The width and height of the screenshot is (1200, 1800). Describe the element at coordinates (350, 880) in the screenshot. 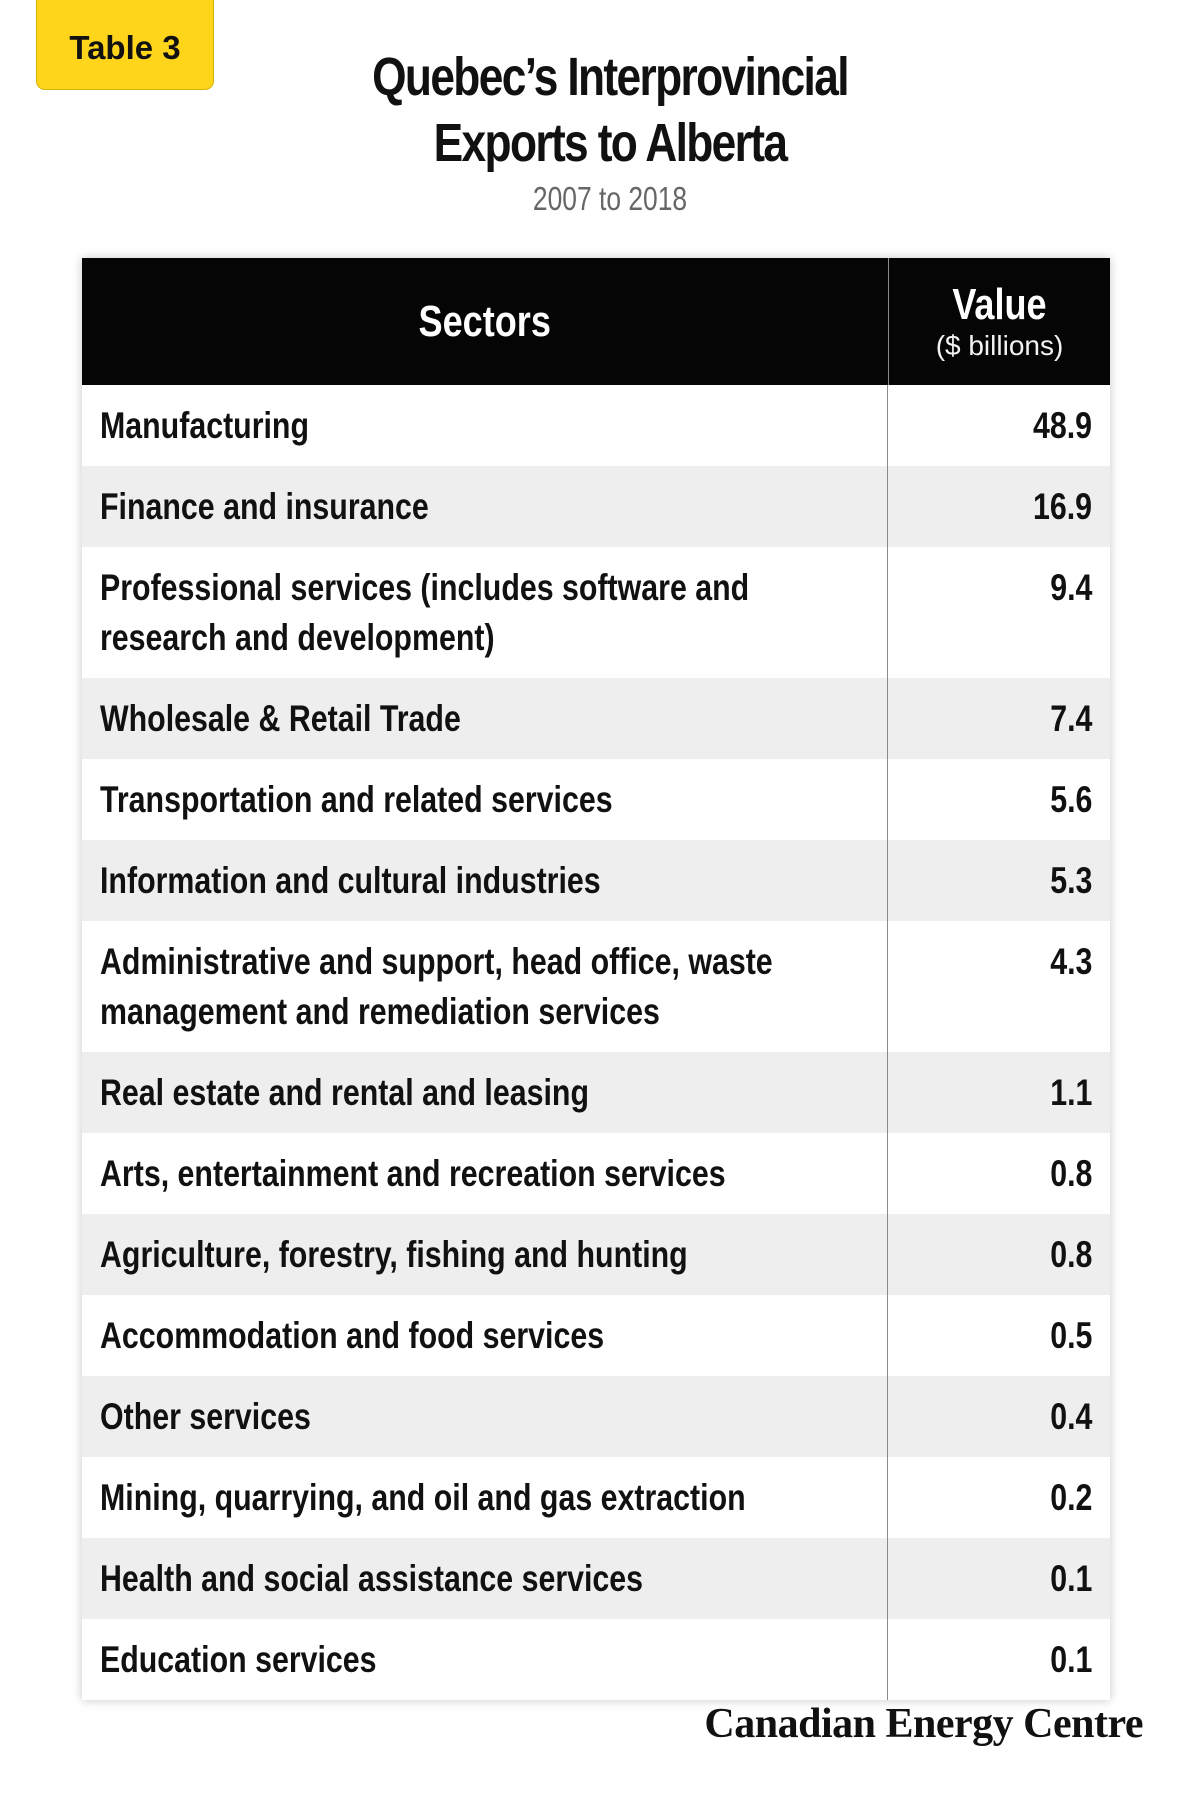

I see `sector-label: Information and cultural industries` at that location.